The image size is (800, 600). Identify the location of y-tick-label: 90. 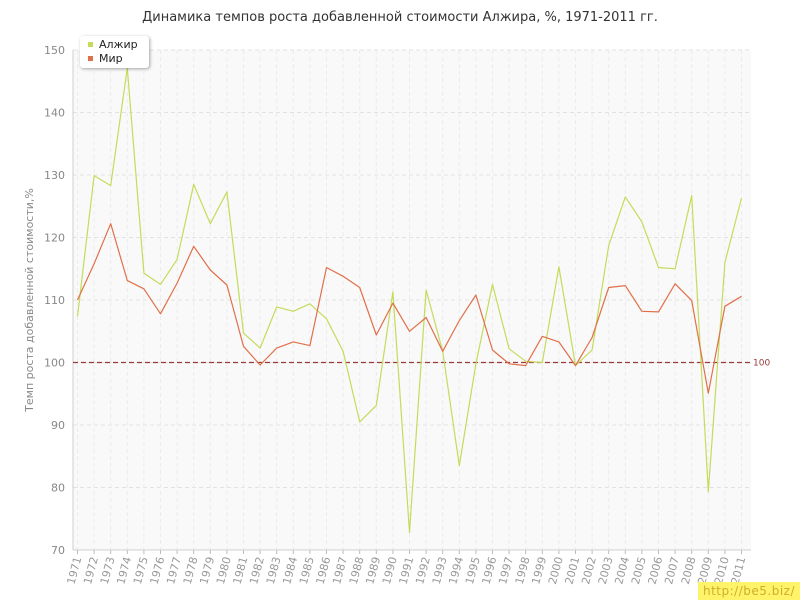
(58, 425).